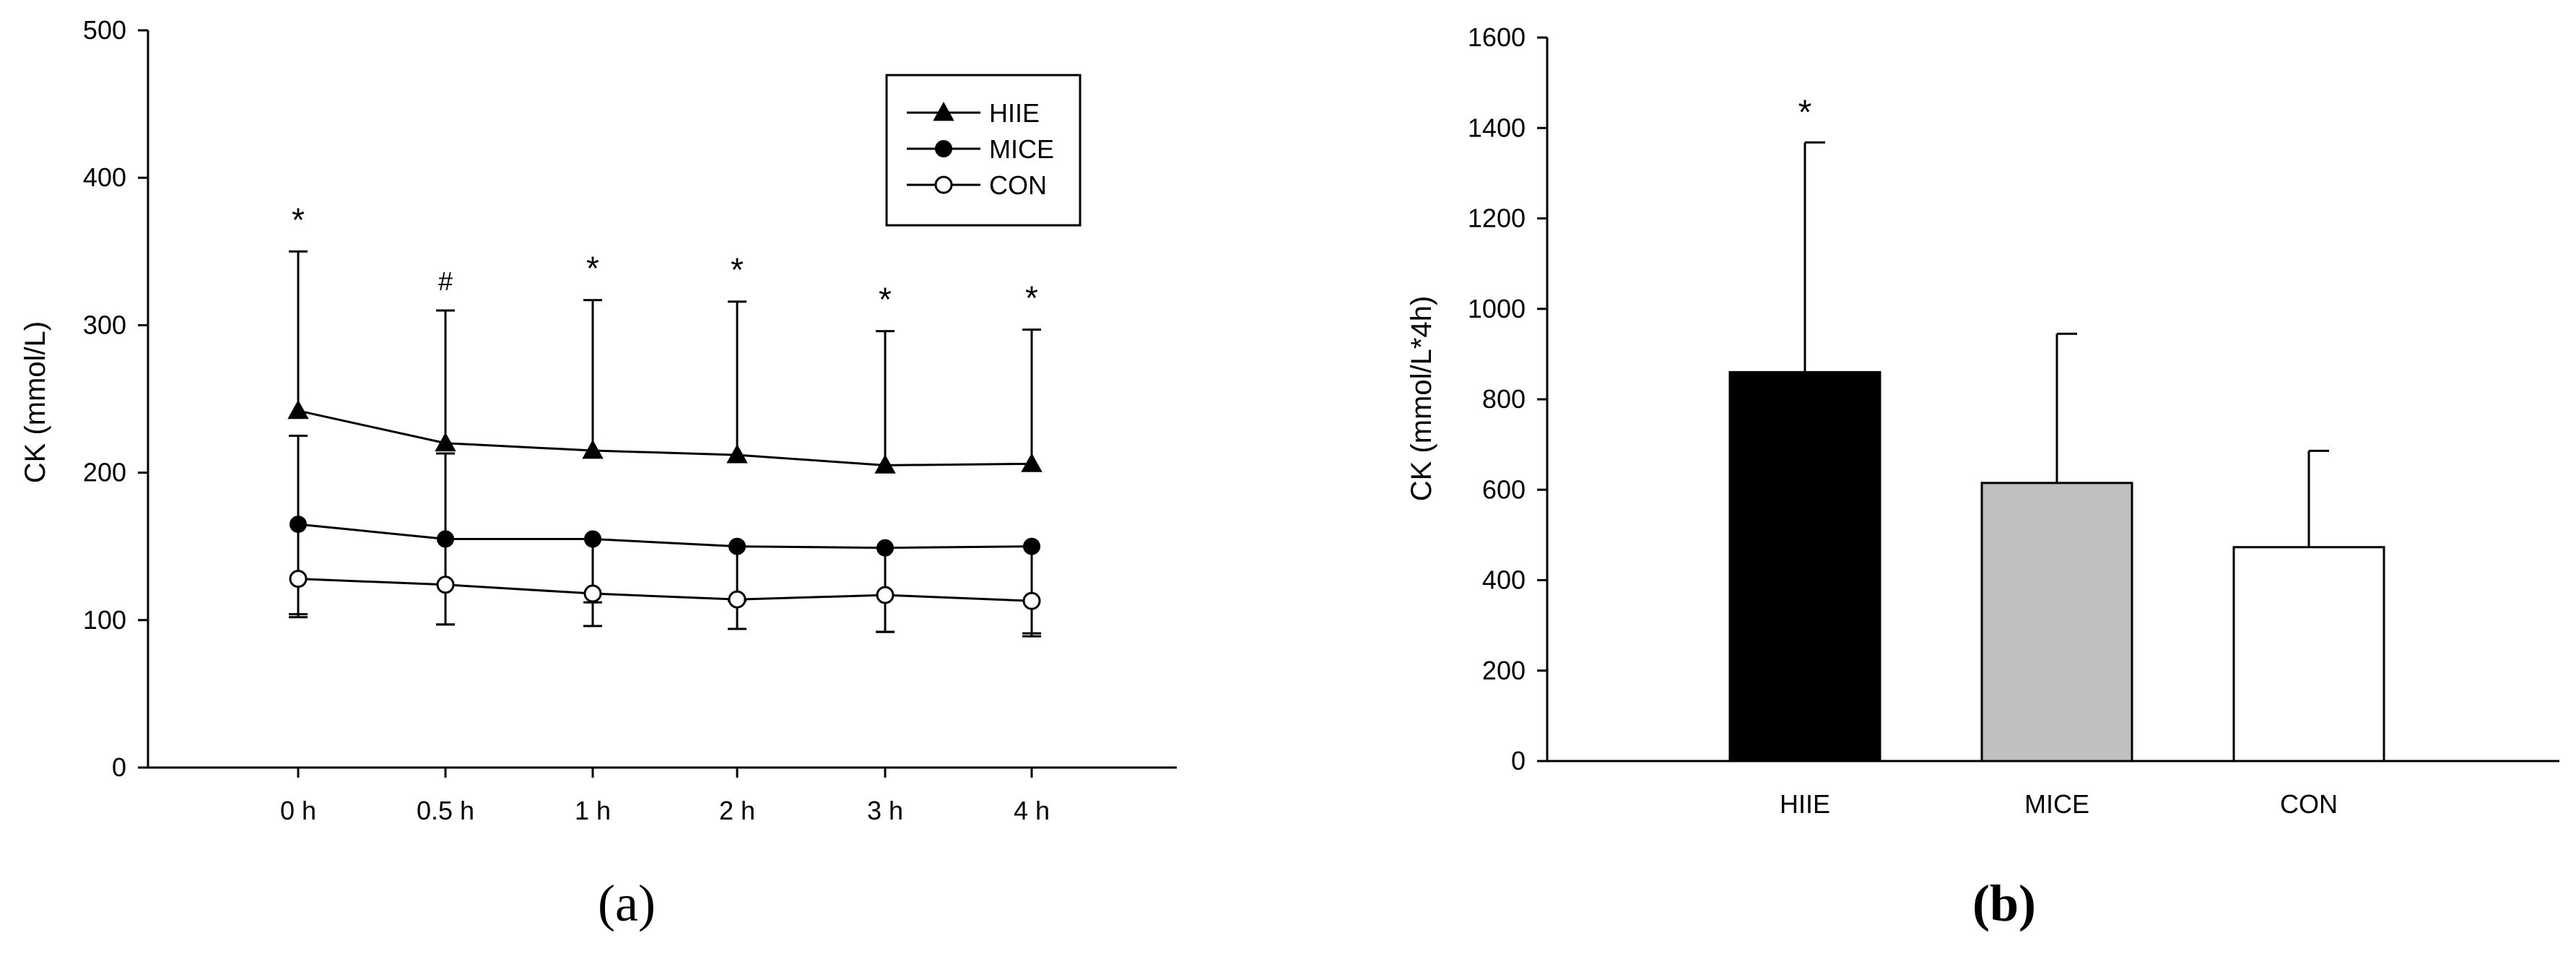 The height and width of the screenshot is (956, 2576). I want to click on y-axis-title: CK (mmol/L), so click(35, 402).